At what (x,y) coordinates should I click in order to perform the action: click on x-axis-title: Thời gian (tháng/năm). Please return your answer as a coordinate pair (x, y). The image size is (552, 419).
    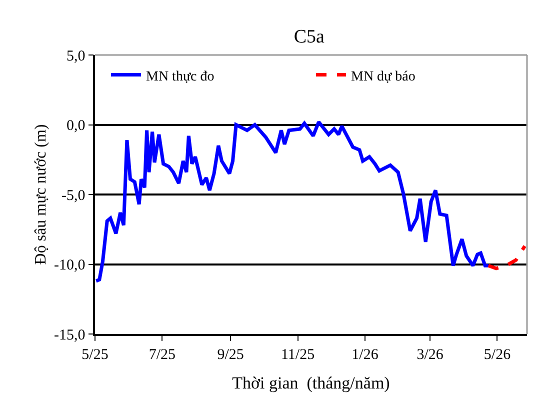
    Looking at the image, I should click on (311, 383).